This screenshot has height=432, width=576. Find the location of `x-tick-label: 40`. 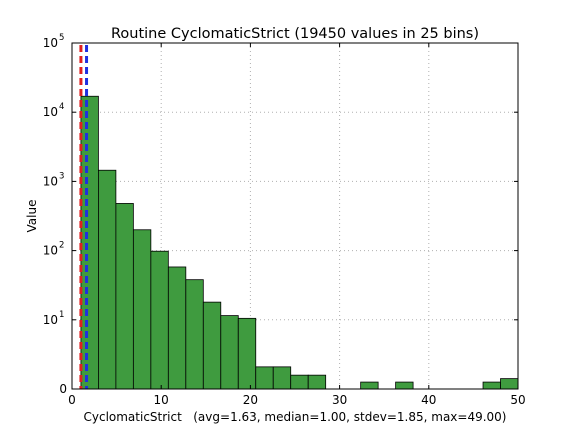

x-tick-label: 40 is located at coordinates (428, 400).